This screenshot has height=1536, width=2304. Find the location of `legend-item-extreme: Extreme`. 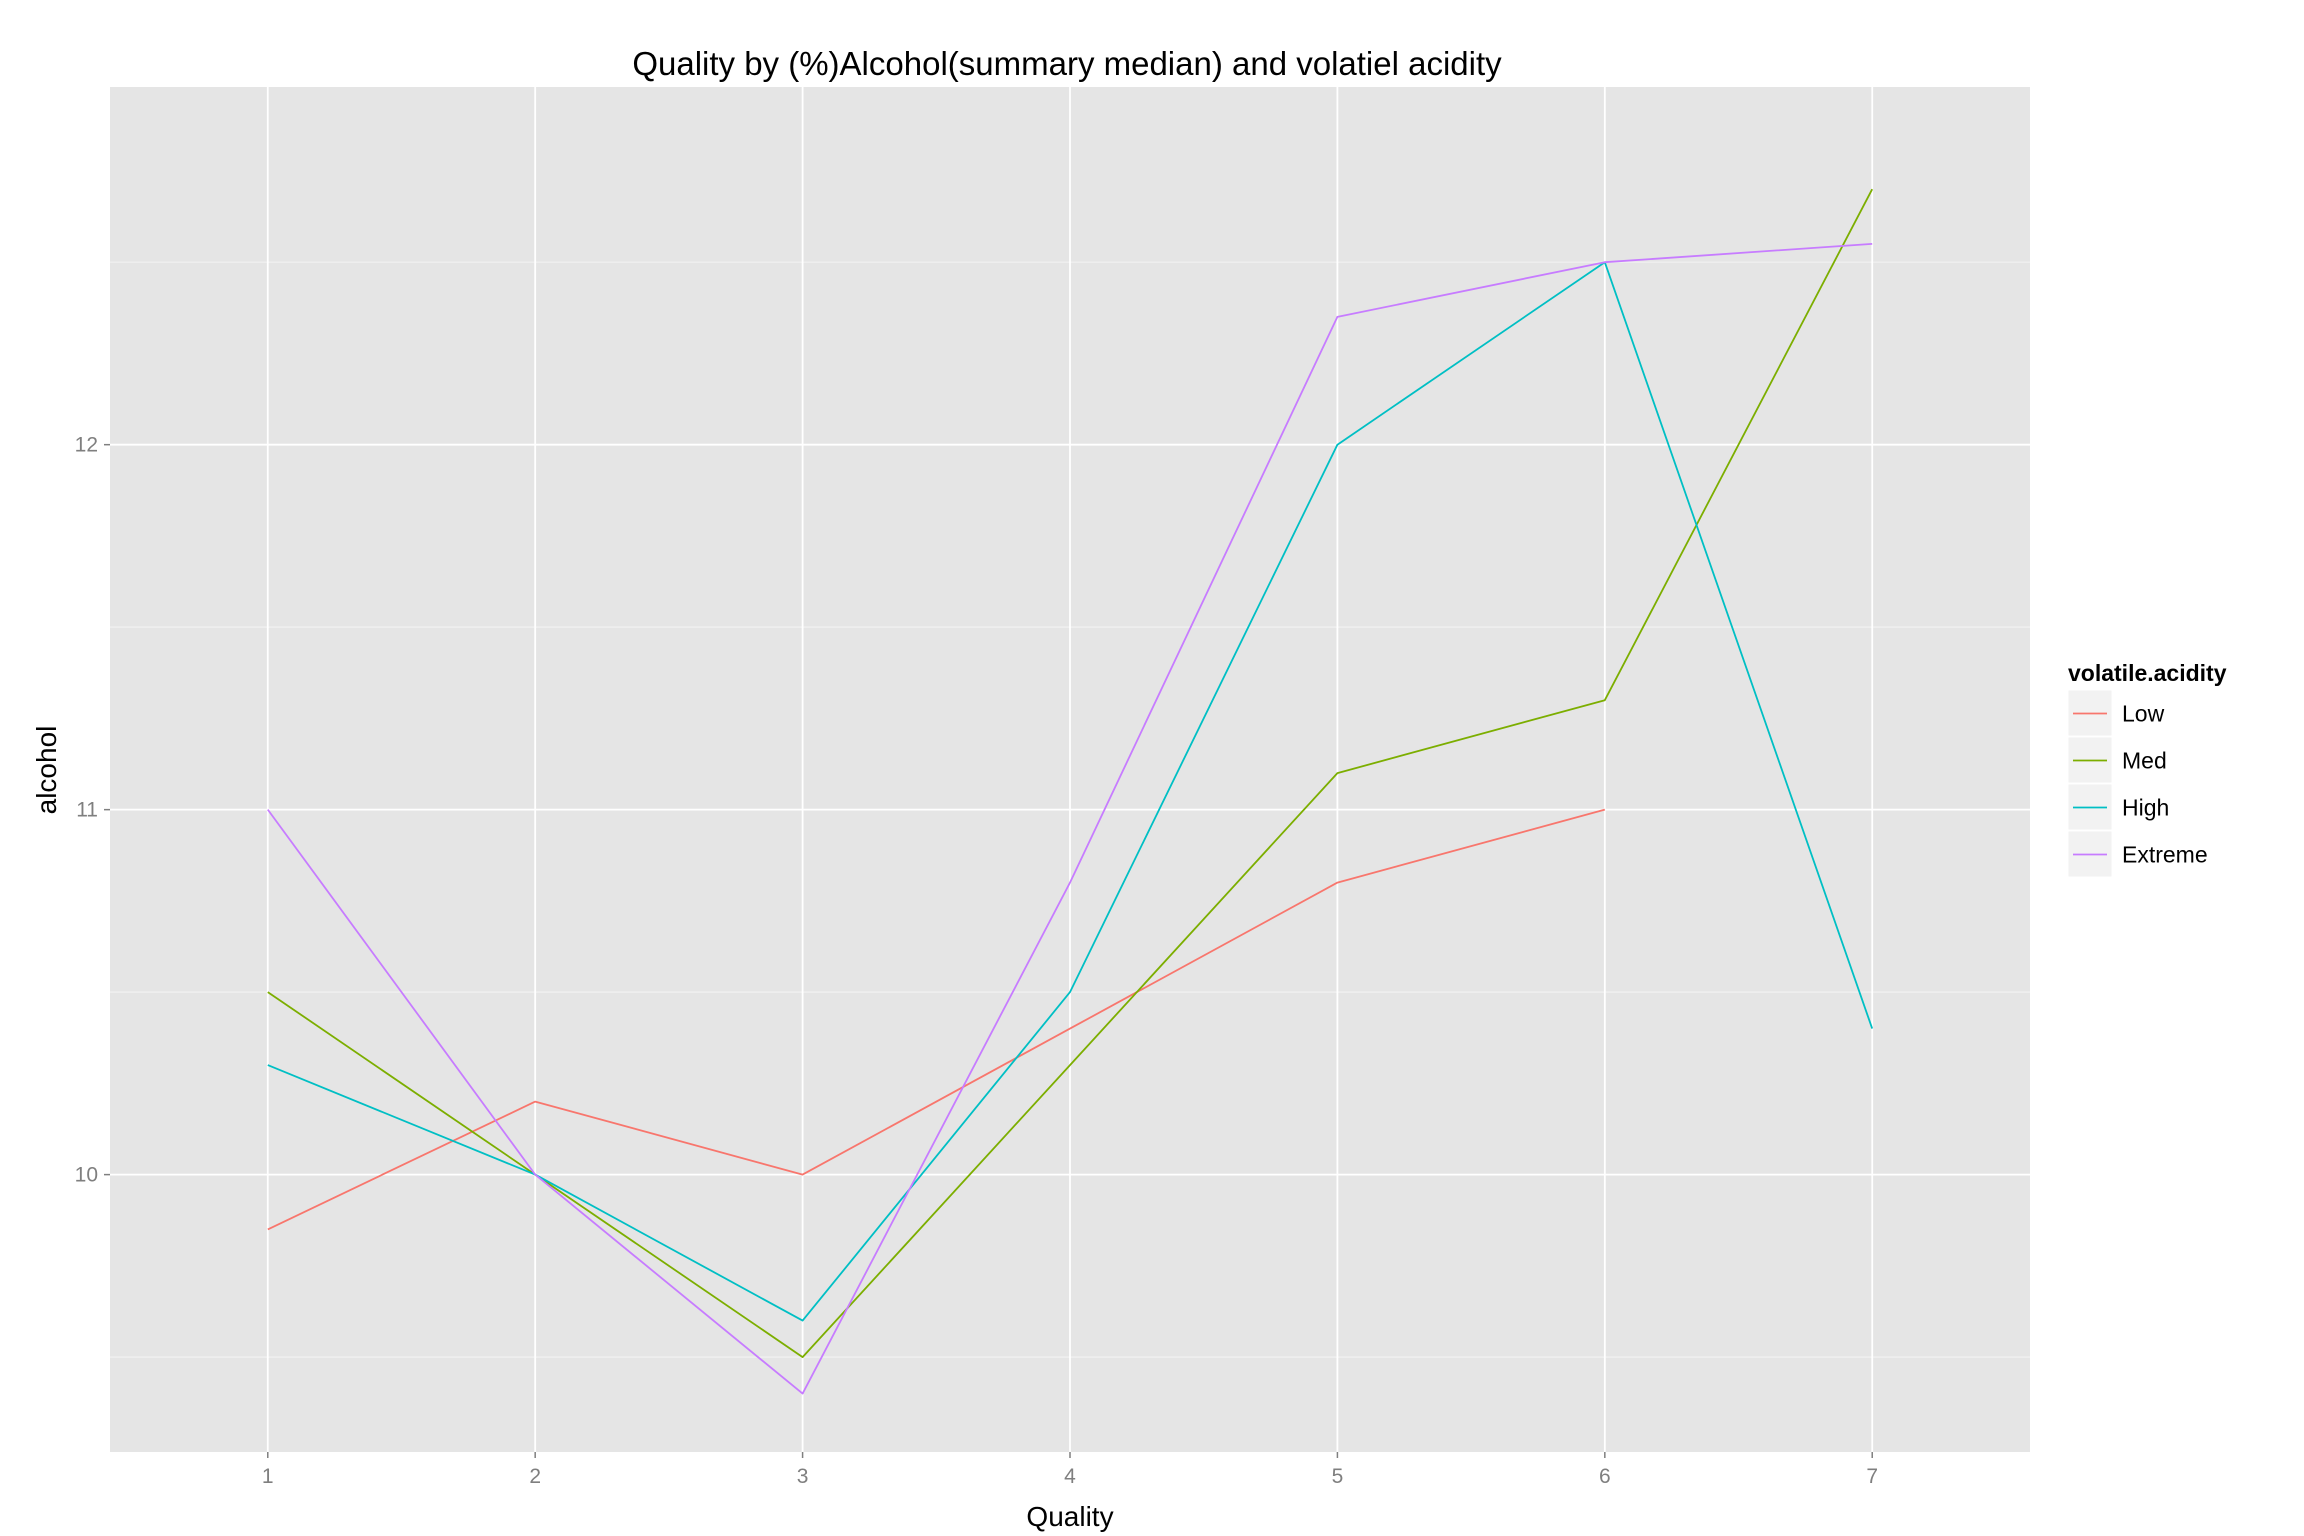

legend-item-extreme: Extreme is located at coordinates (2137, 854).